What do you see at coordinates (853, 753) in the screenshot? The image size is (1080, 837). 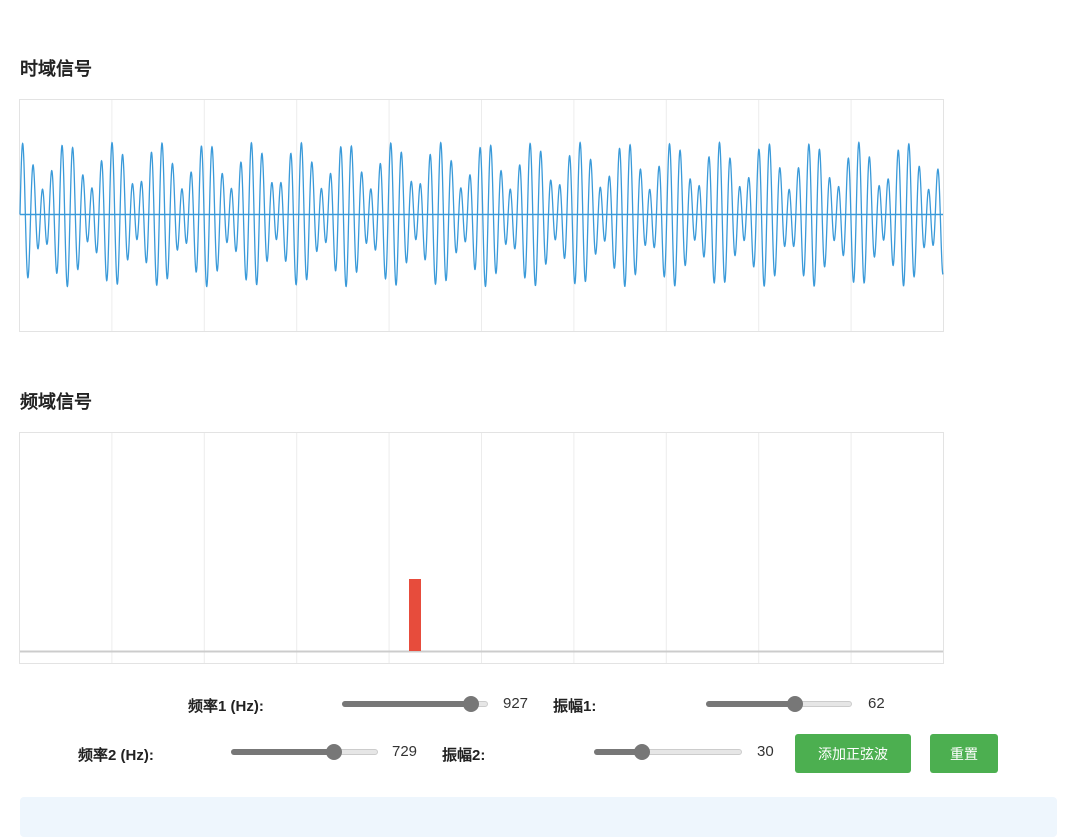 I see `add-button: 添加正弦波` at bounding box center [853, 753].